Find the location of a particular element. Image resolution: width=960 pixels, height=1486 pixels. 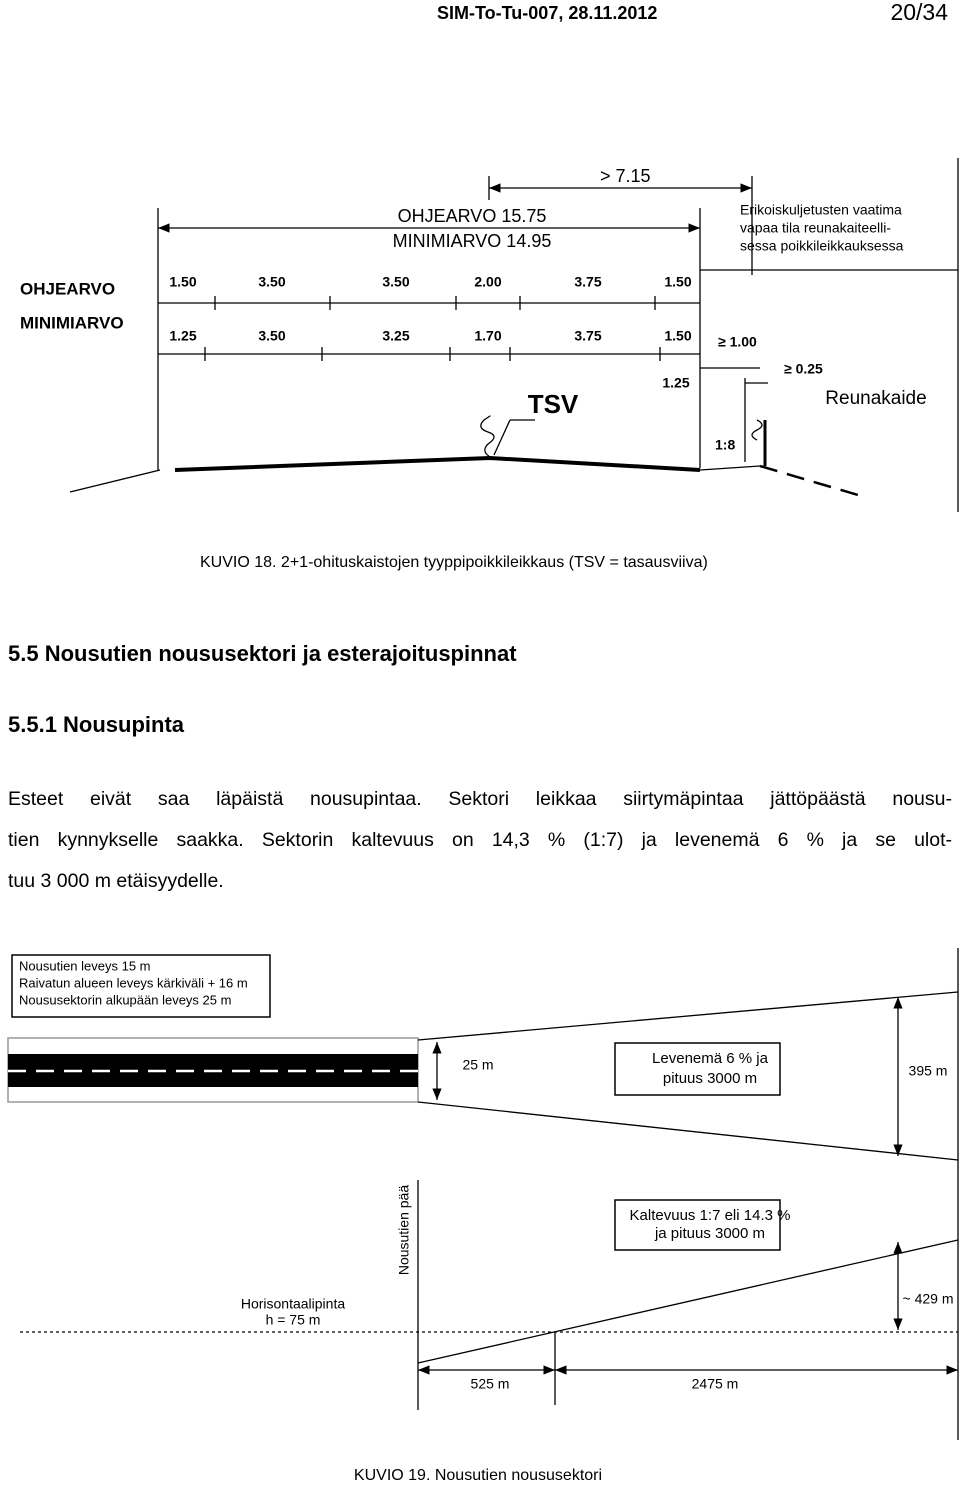

total-width: OHJEARVO 15.75 is located at coordinates (472, 216).